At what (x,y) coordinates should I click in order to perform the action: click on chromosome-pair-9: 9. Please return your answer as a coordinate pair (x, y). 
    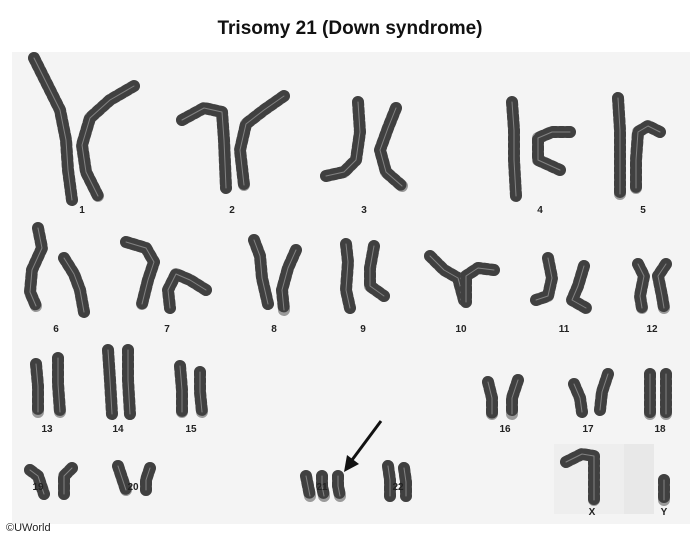
    Looking at the image, I should click on (365, 286).